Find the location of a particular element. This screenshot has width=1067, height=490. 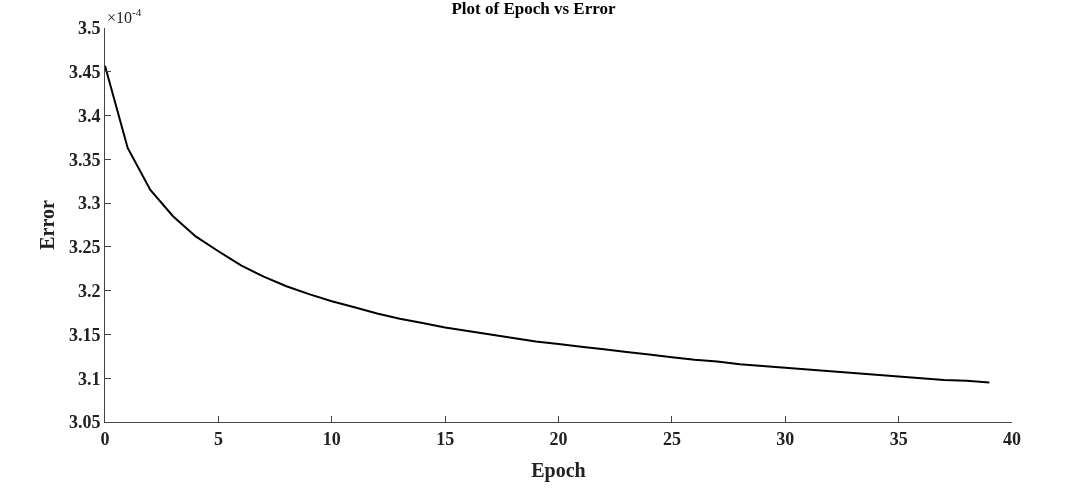

x-tick-label: 25 is located at coordinates (671, 438).